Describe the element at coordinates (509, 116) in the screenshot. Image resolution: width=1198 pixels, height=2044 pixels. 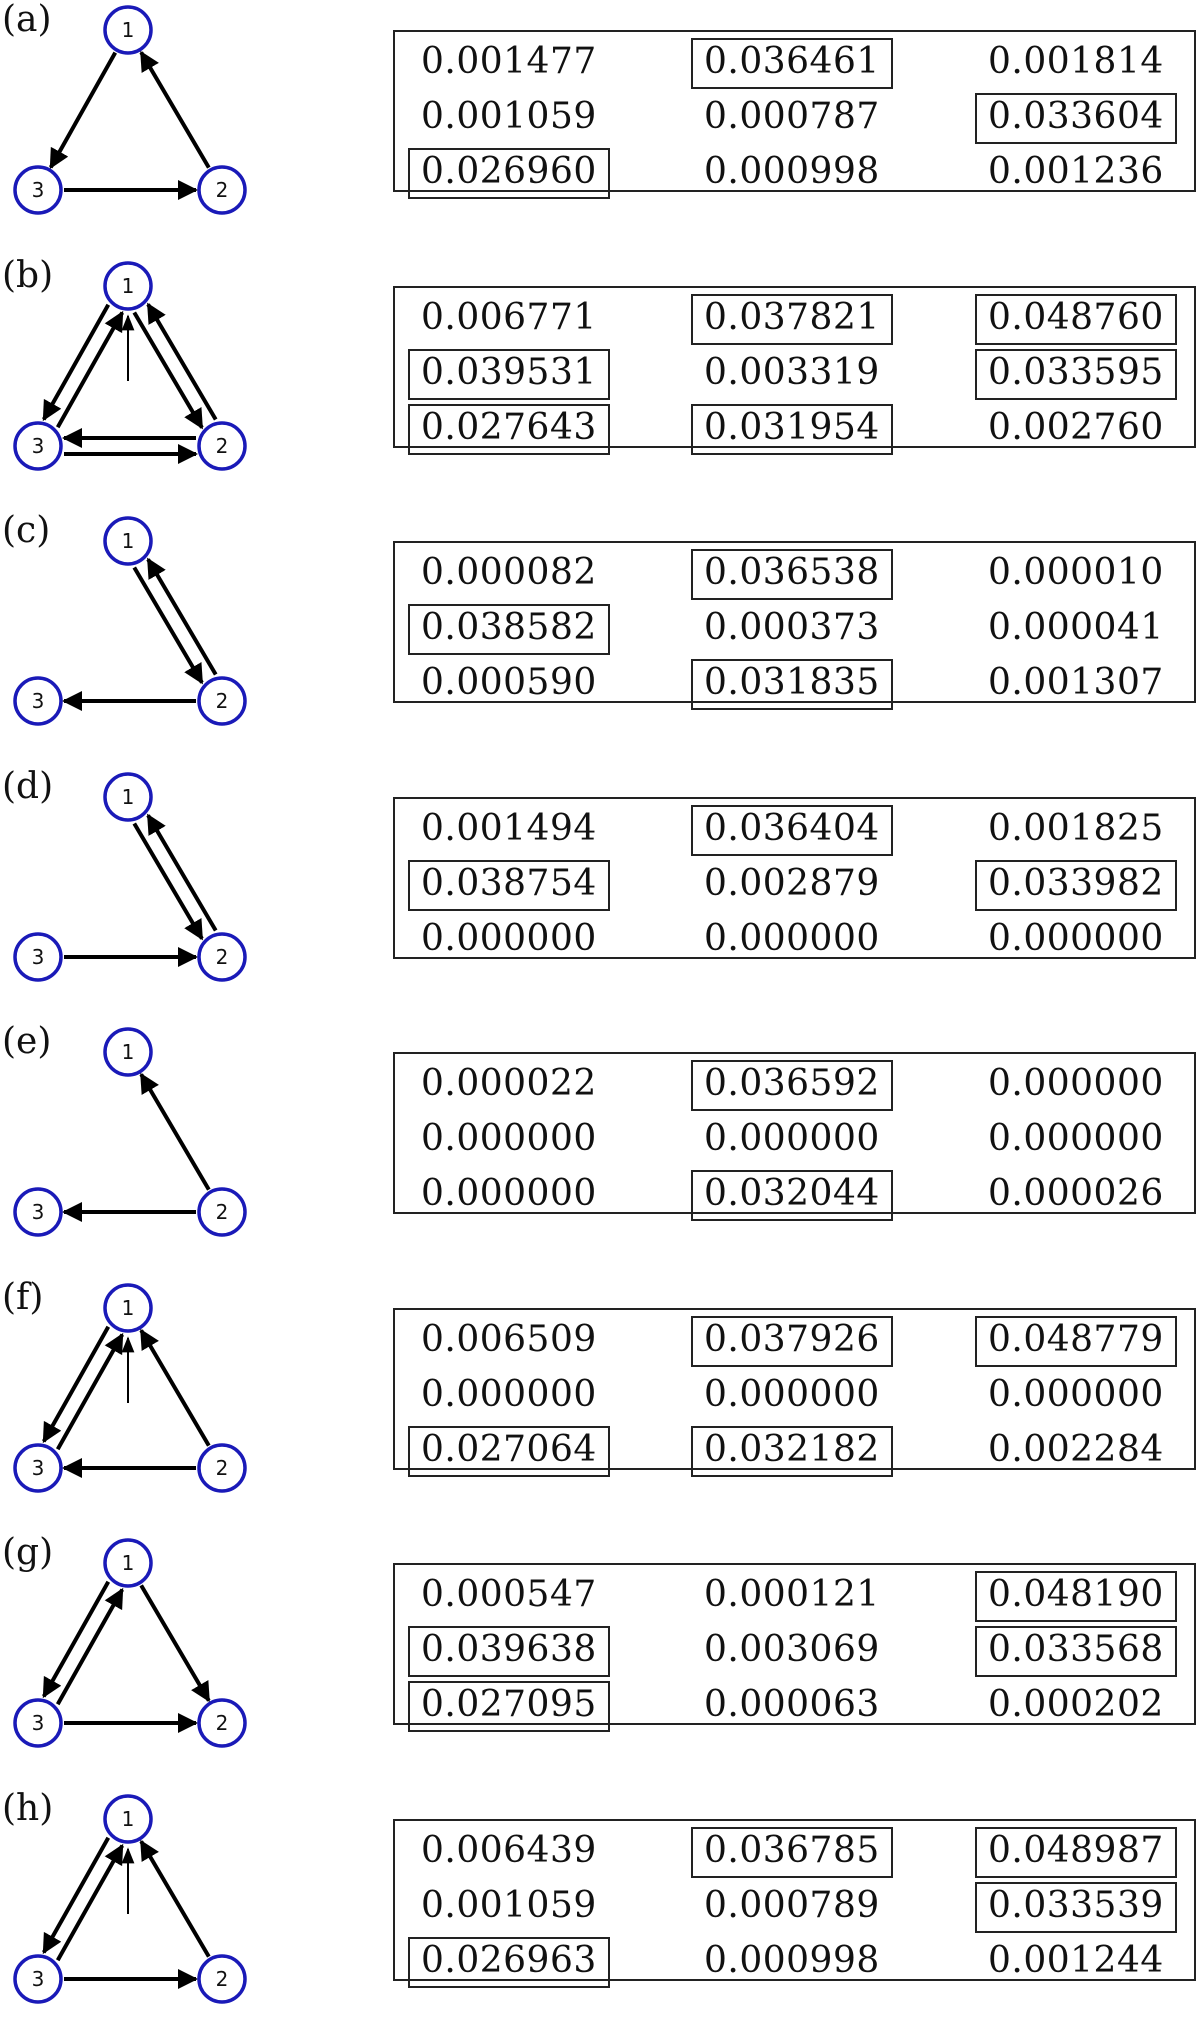
I see `matrix-value: 0.001059` at that location.